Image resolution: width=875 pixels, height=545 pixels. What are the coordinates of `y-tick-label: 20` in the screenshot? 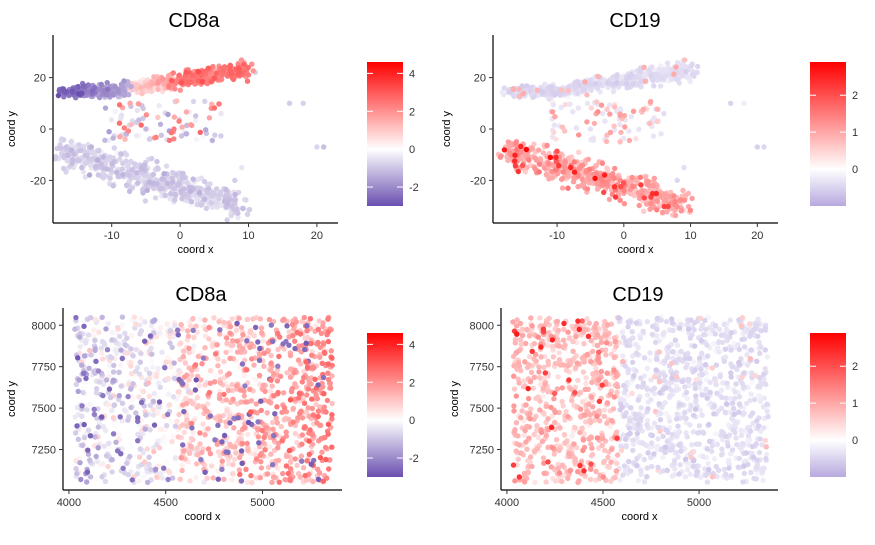 It's located at (480, 79).